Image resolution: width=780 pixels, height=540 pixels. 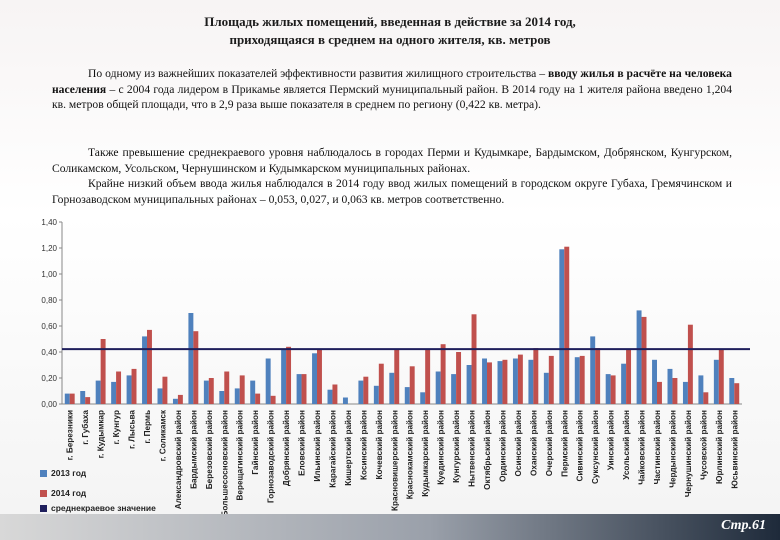 I want to click on y-tick-label: 1,20, so click(x=49, y=248).